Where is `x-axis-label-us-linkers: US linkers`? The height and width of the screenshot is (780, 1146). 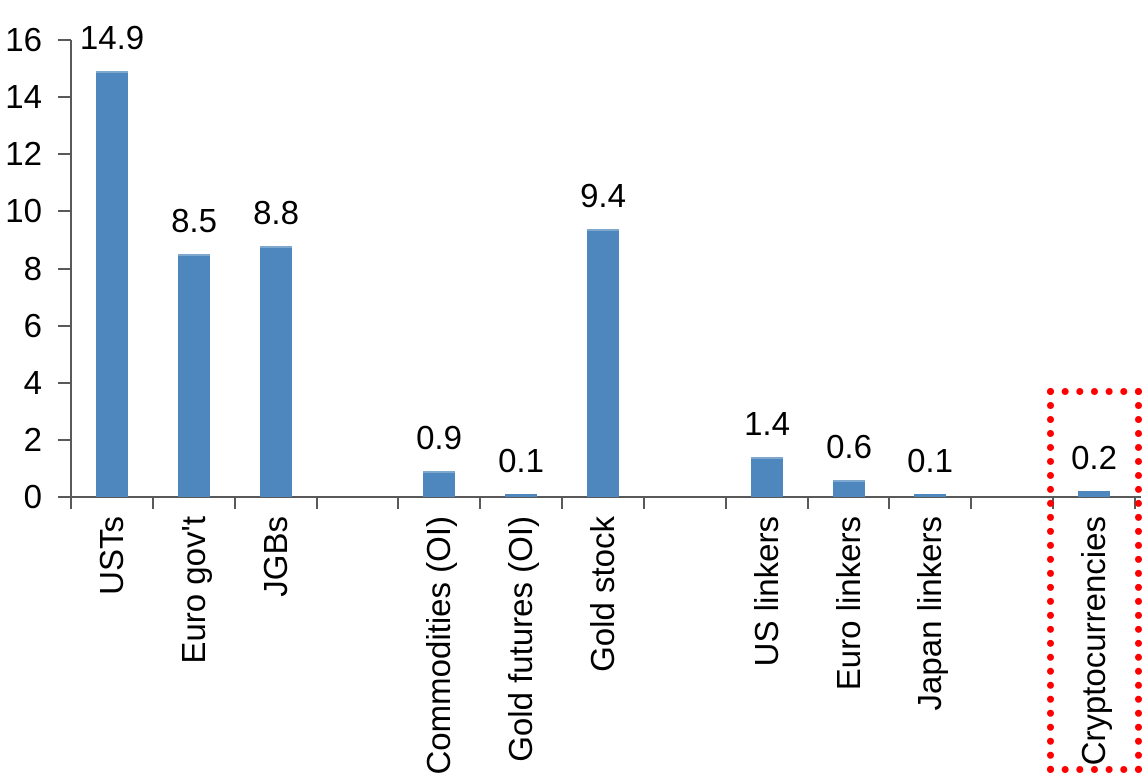
x-axis-label-us-linkers: US linkers is located at coordinates (766, 591).